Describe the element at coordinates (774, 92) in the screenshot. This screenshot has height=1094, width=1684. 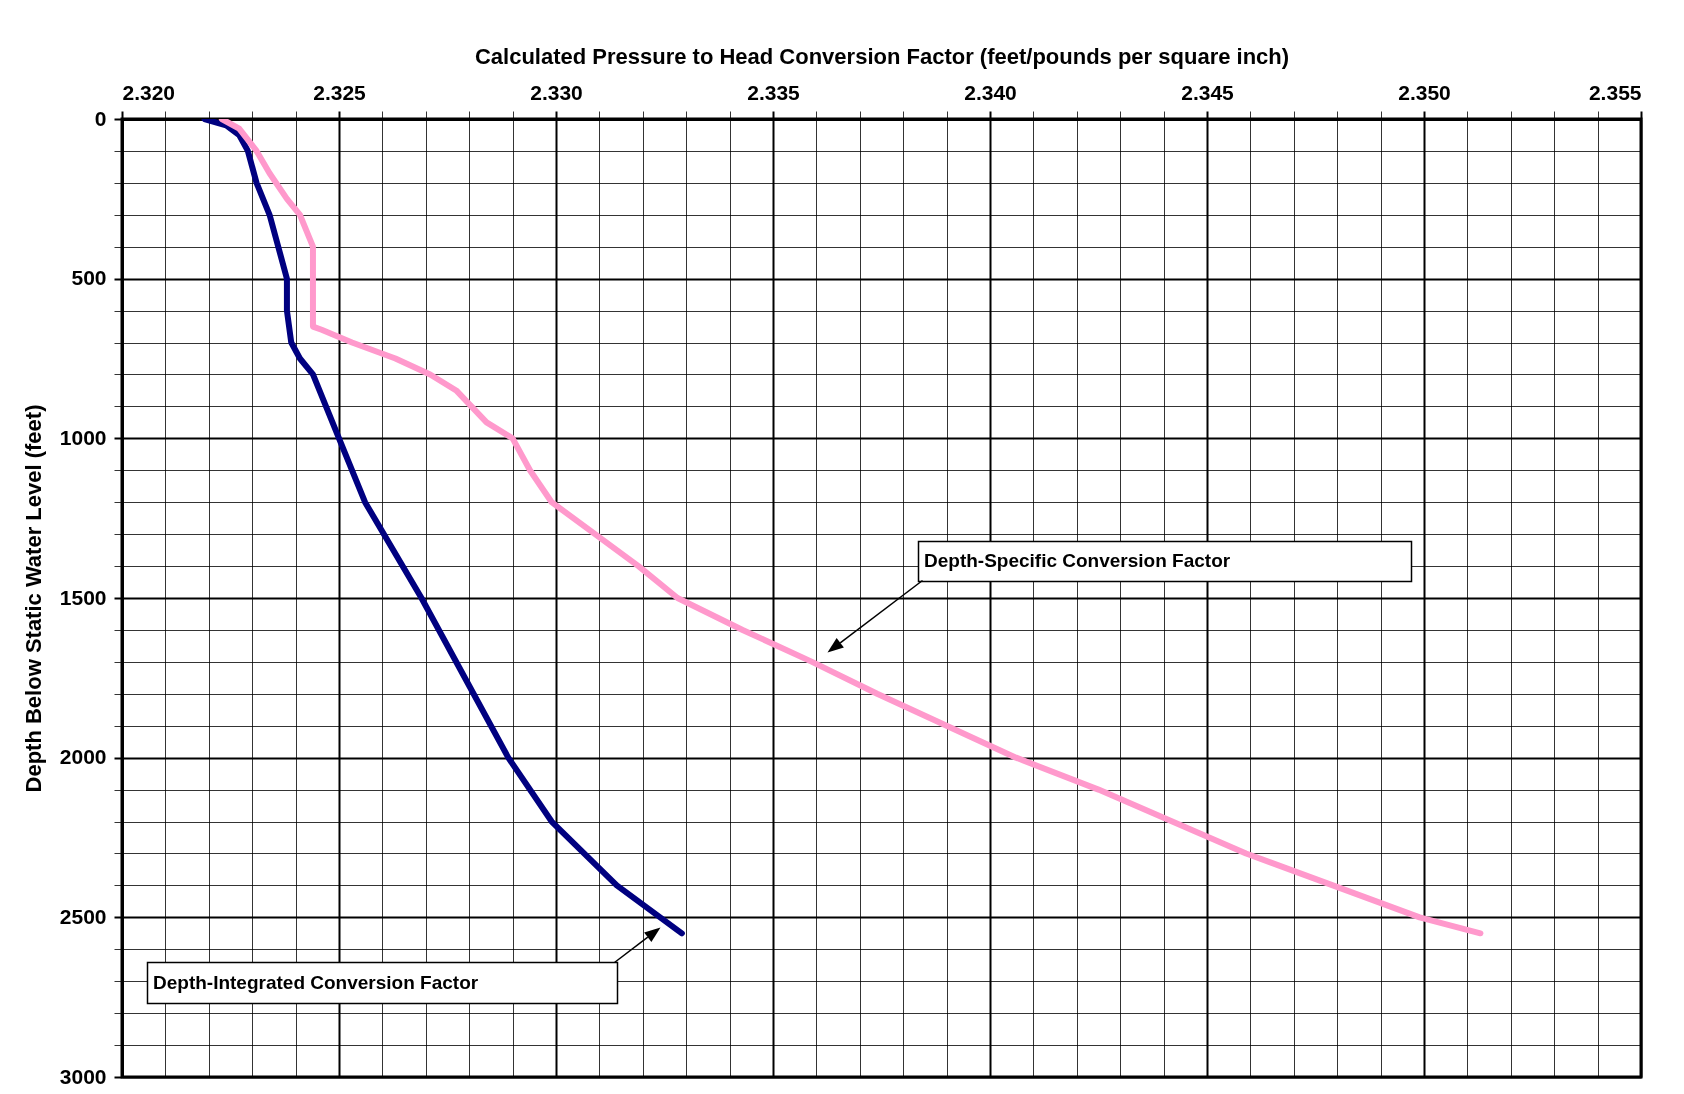
I see `x-tick-label: 2.335` at that location.